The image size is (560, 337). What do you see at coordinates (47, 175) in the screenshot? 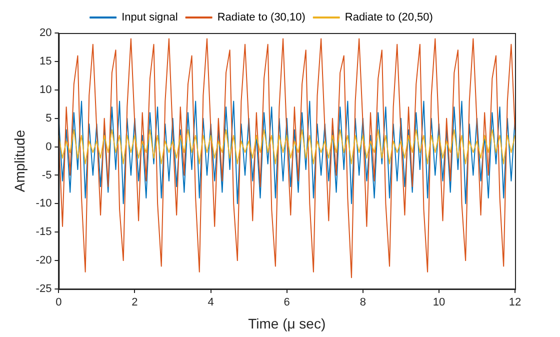
I see `y-tick-label: -5` at bounding box center [47, 175].